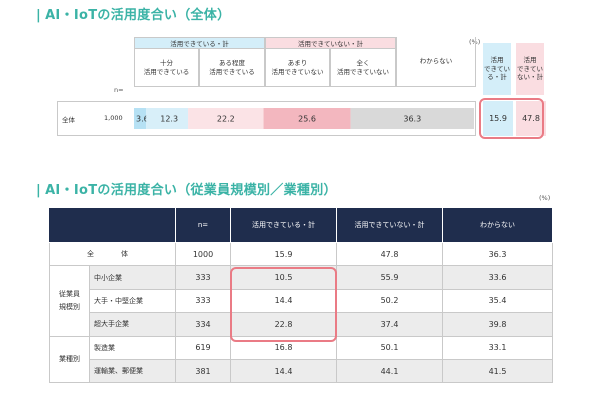 The width and height of the screenshot is (600, 400). I want to click on cell-unknown: 33.1, so click(497, 347).